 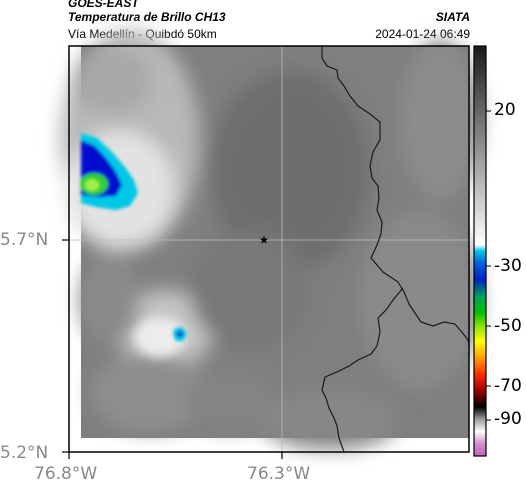 I want to click on colorbar-label-neg50: -50, so click(x=508, y=326).